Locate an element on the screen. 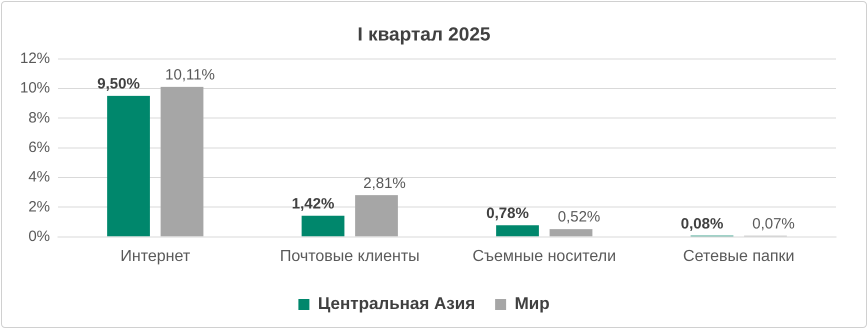  x-tick-label: Съемные носители is located at coordinates (544, 256).